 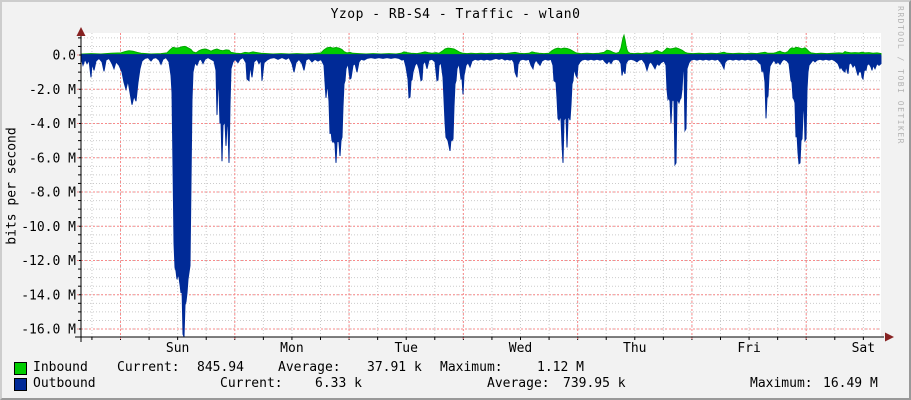 What do you see at coordinates (177, 348) in the screenshot?
I see `svg-text: Sun` at bounding box center [177, 348].